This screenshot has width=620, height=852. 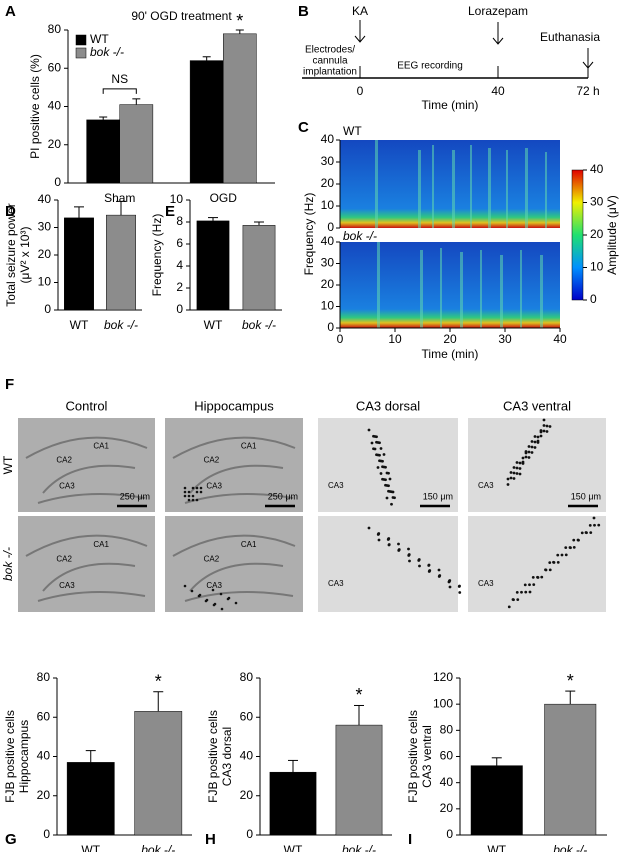 I want to click on timeline, so click(x=448, y=49).